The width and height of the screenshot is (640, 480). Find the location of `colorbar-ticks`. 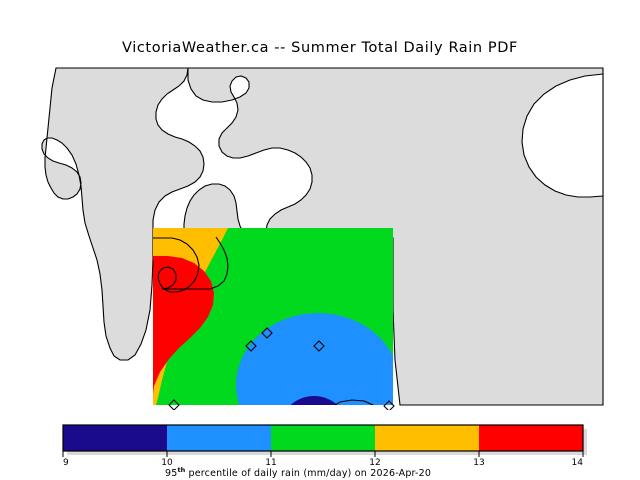

colorbar-ticks is located at coordinates (323, 454).